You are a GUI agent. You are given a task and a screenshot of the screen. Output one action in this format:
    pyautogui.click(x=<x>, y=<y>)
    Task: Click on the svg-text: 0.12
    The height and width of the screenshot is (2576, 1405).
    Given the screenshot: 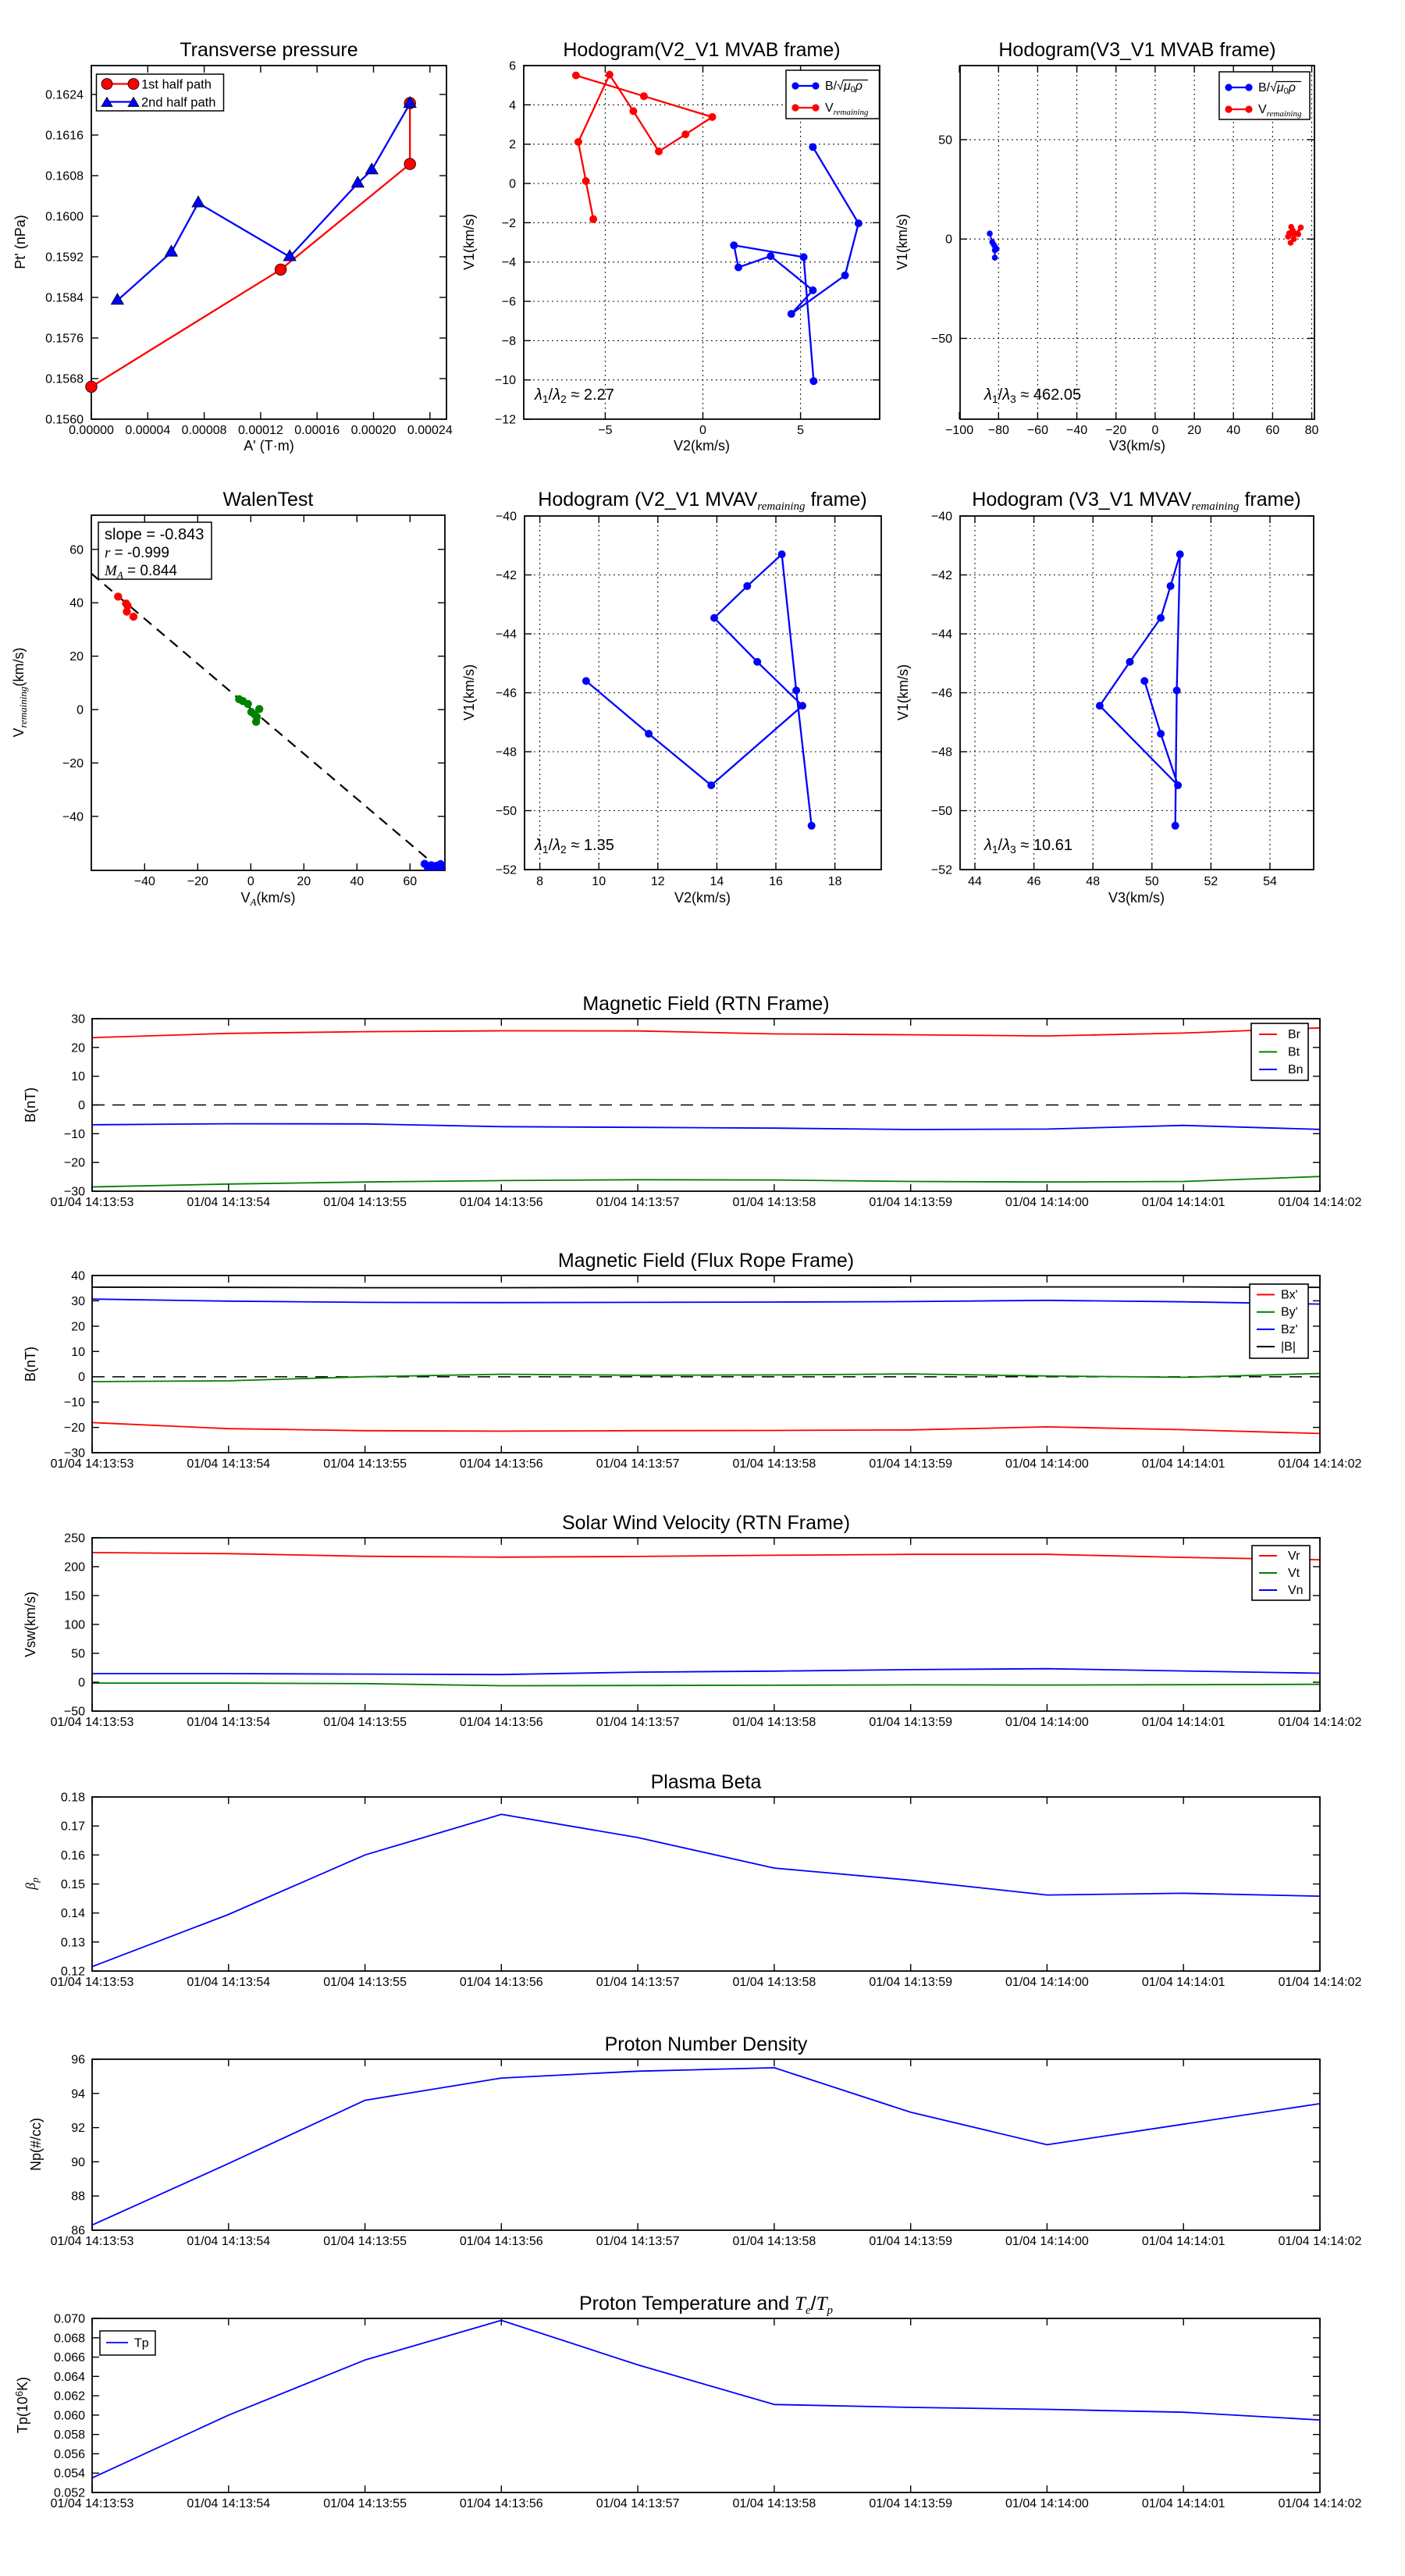 What is the action you would take?
    pyautogui.click(x=73, y=1972)
    